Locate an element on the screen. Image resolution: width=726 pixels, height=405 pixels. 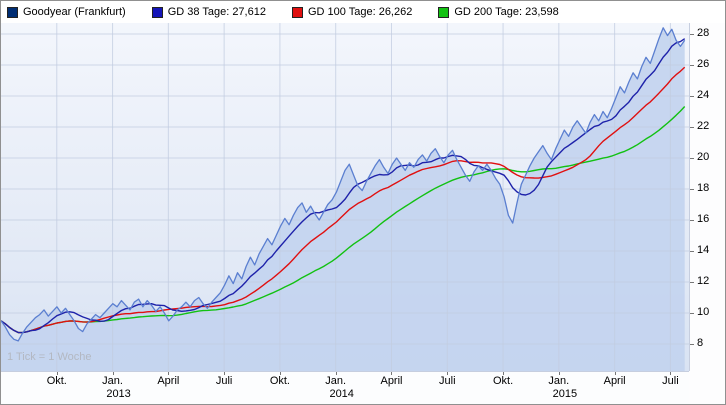
legend-item-gd200: GD 200 Tage: 23,598 is located at coordinates (498, 12).